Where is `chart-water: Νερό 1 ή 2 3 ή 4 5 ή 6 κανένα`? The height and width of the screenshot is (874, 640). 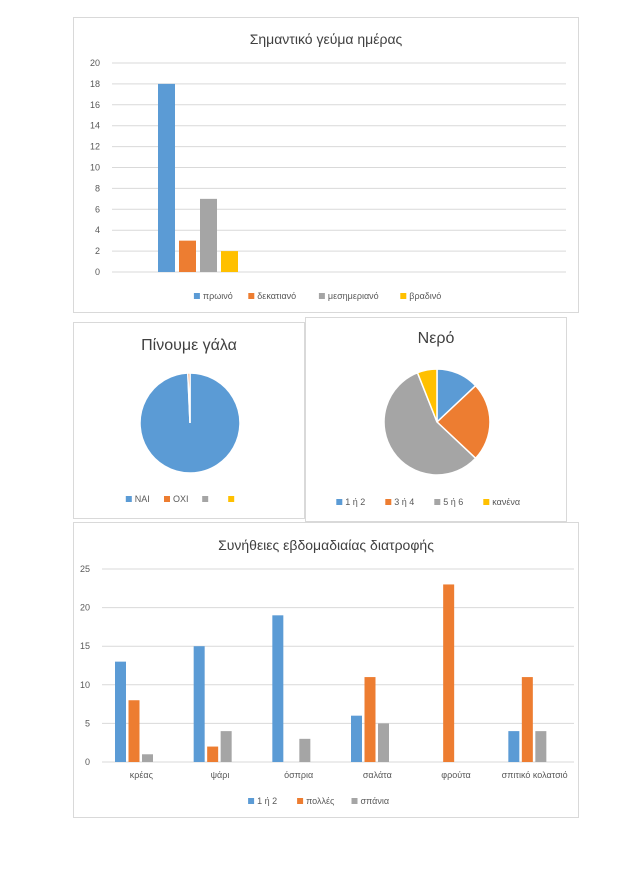
chart-water: Νερό 1 ή 2 3 ή 4 5 ή 6 κανένα is located at coordinates (436, 419).